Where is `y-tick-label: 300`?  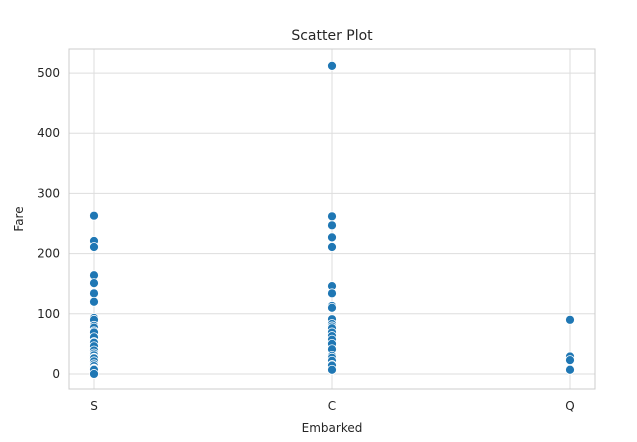 y-tick-label: 300 is located at coordinates (48, 193).